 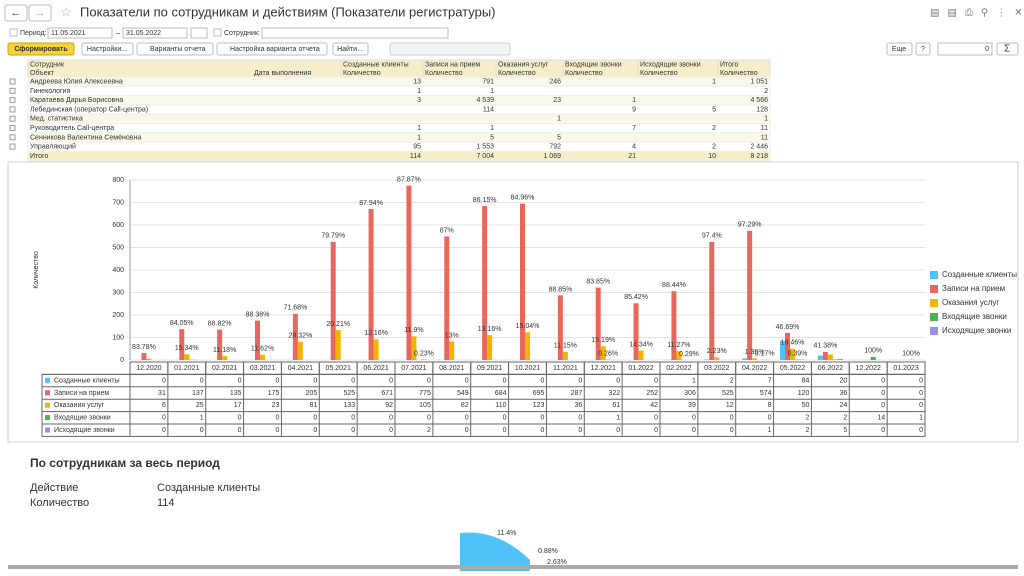 I want to click on percent-label: 71.68%, so click(x=295, y=308).